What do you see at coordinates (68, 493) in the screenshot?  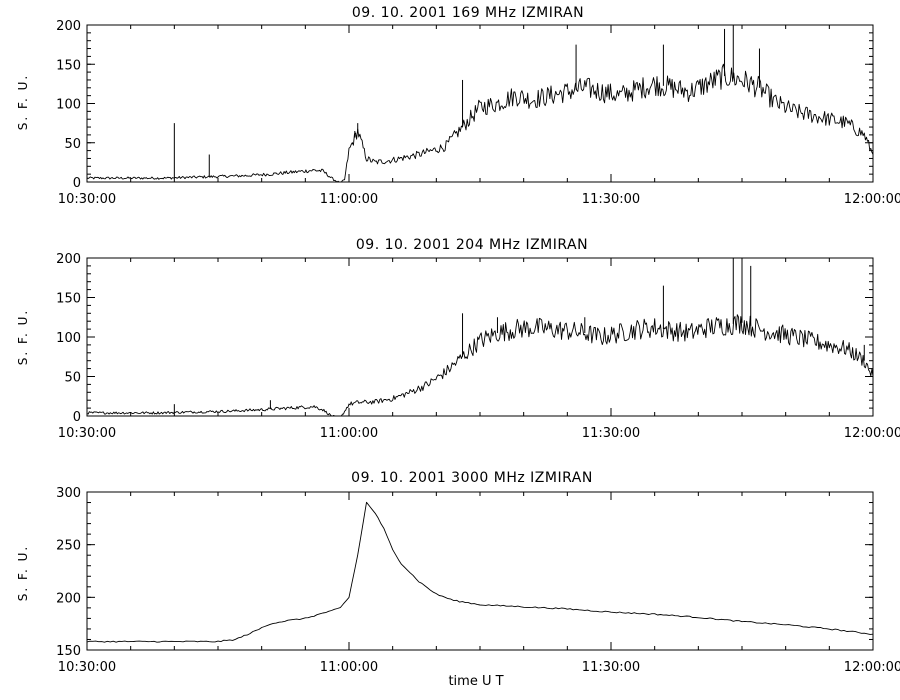 I see `y-tick-label: 300` at bounding box center [68, 493].